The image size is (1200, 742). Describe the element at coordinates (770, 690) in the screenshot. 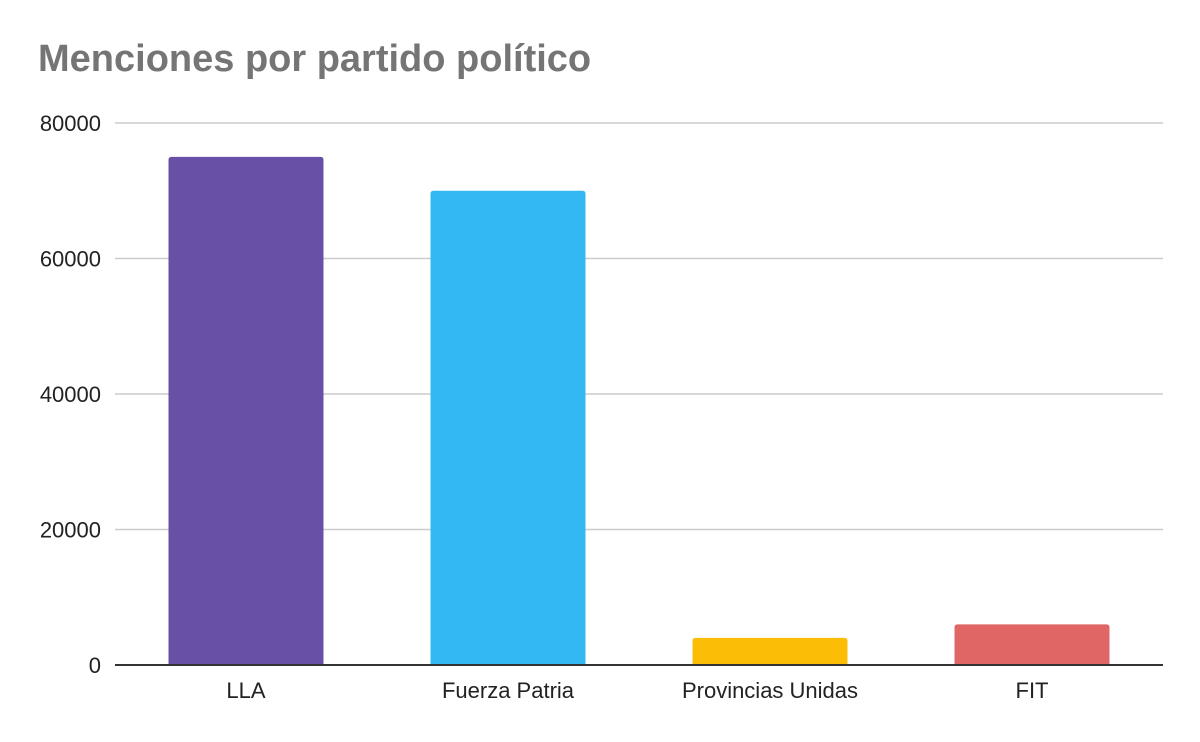

I see `x-category-label: Provincias Unidas` at that location.